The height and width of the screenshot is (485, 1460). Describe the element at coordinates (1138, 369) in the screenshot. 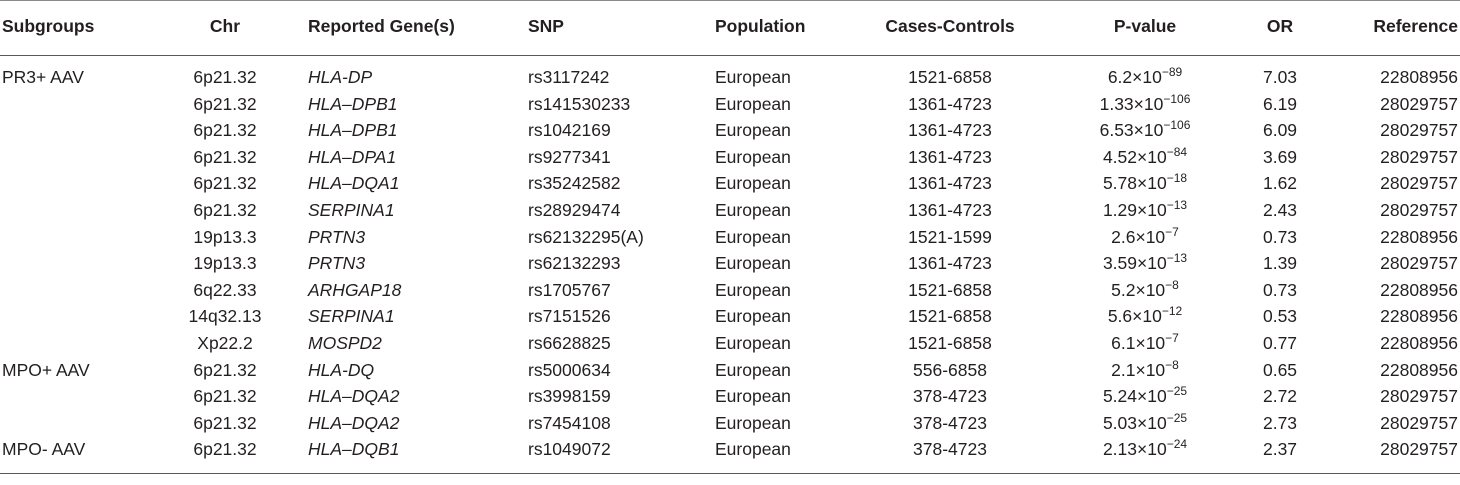

I see `p-value-mantissa: 2.1×10` at that location.